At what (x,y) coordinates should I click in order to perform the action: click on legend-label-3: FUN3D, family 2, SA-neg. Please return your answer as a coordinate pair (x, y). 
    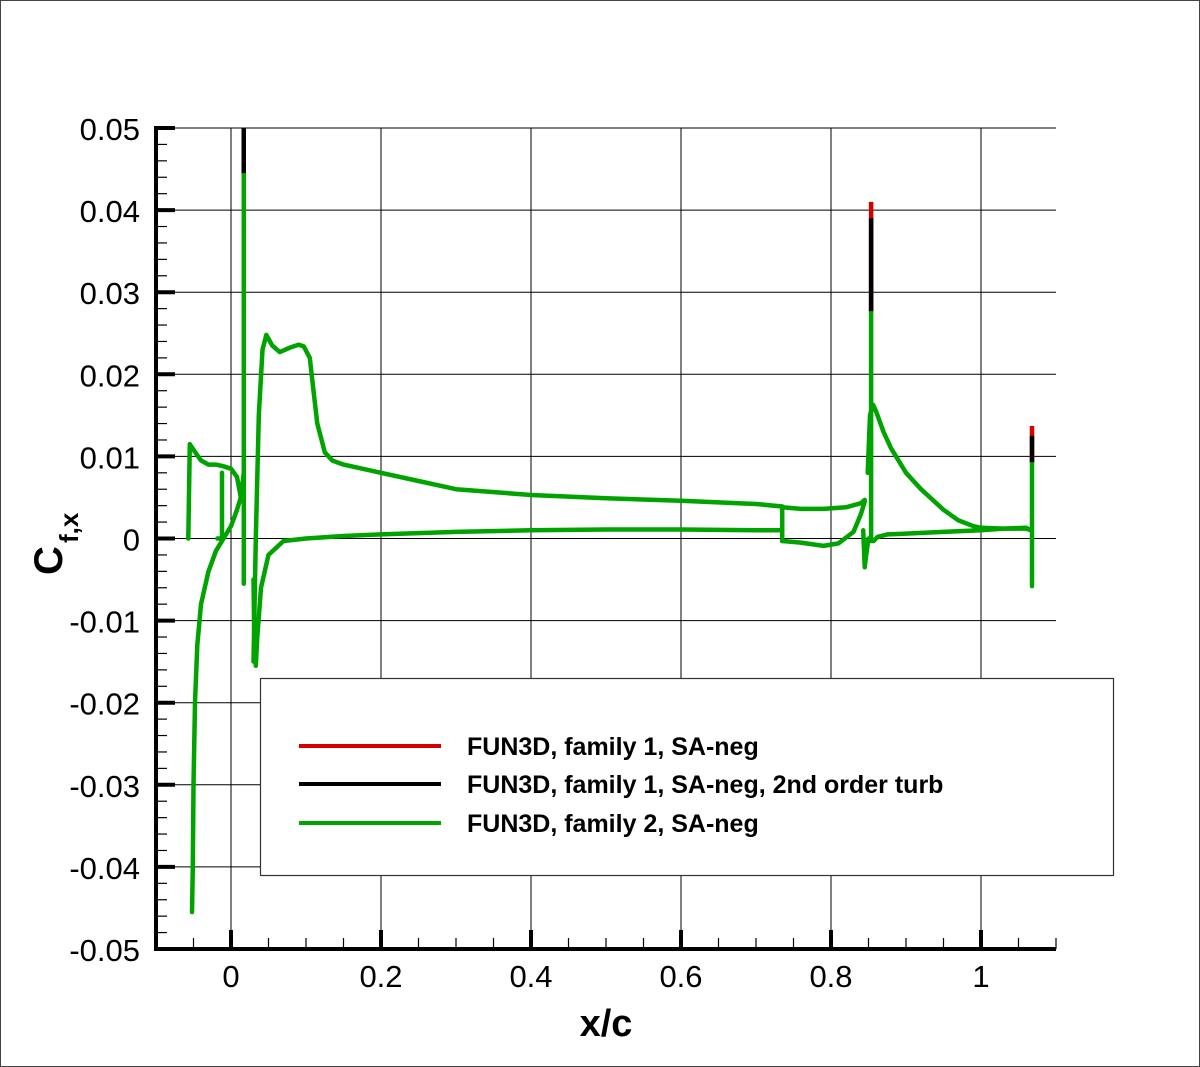
    Looking at the image, I should click on (613, 824).